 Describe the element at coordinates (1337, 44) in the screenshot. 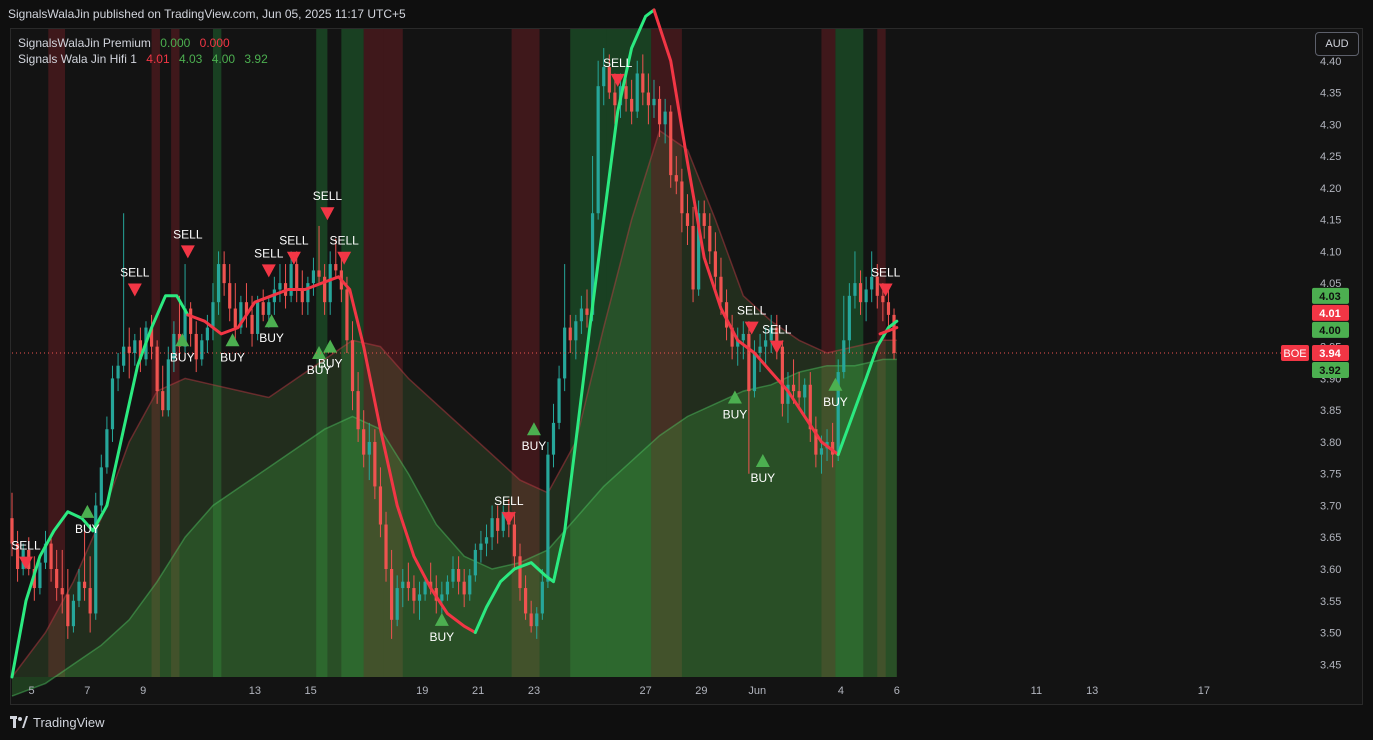

I see `currency-button: AUD` at that location.